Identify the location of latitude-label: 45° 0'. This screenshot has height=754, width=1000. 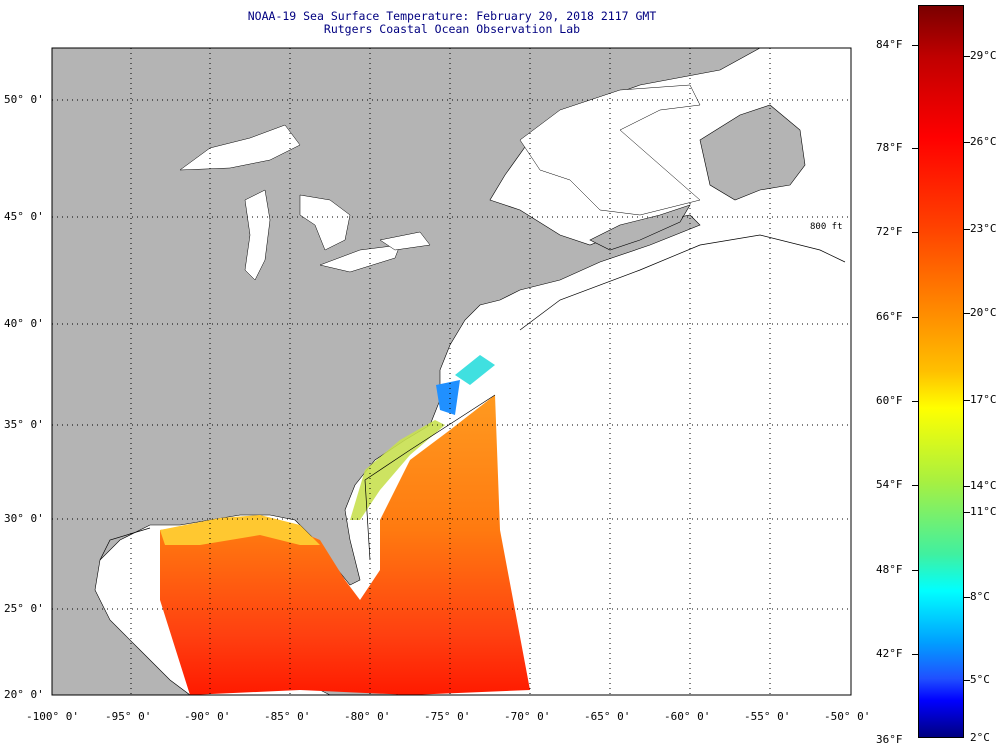
(24, 216).